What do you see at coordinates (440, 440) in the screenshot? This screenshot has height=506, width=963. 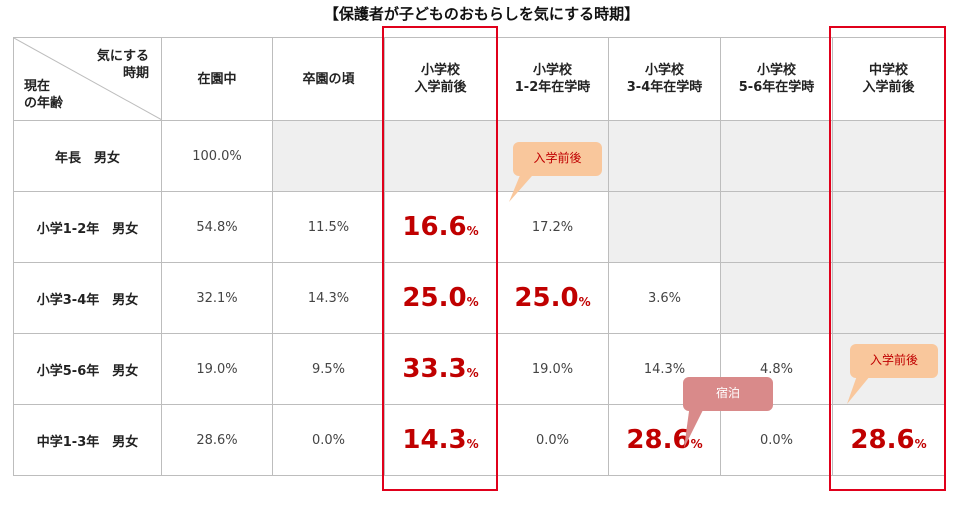 I see `table-cell-highlight: 14.3%` at bounding box center [440, 440].